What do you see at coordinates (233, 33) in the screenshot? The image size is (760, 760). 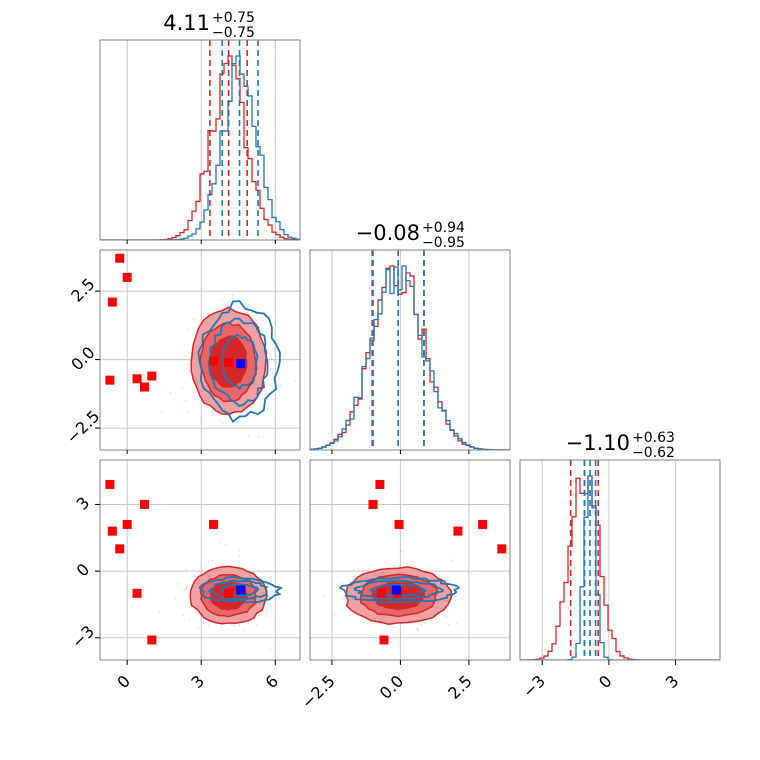 I see `title-minus: −0.75` at bounding box center [233, 33].